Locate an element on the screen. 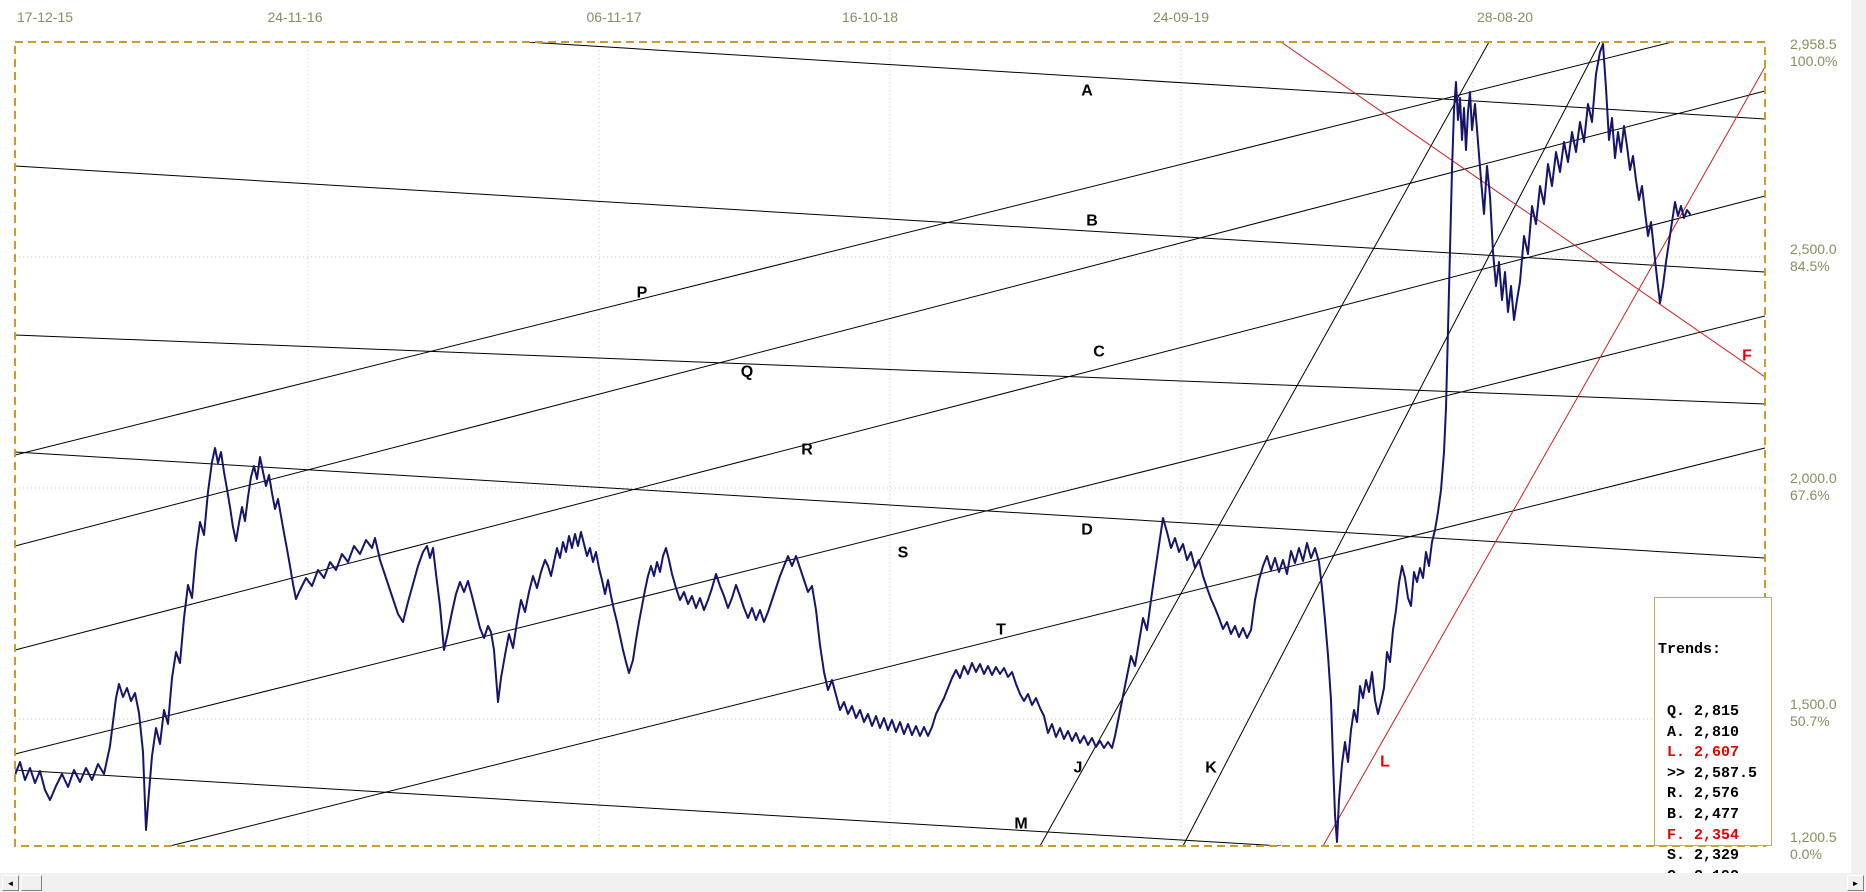 The height and width of the screenshot is (892, 1866). trend-letter-S: S is located at coordinates (903, 553).